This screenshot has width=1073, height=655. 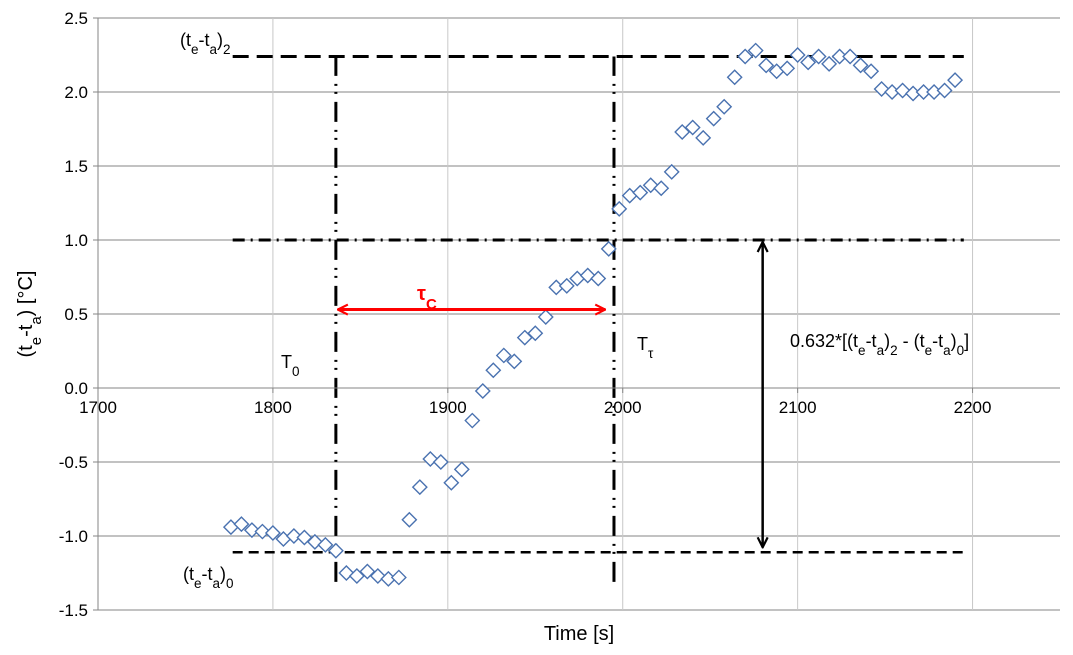 I want to click on x-axis-title: Time [s], so click(x=579, y=634).